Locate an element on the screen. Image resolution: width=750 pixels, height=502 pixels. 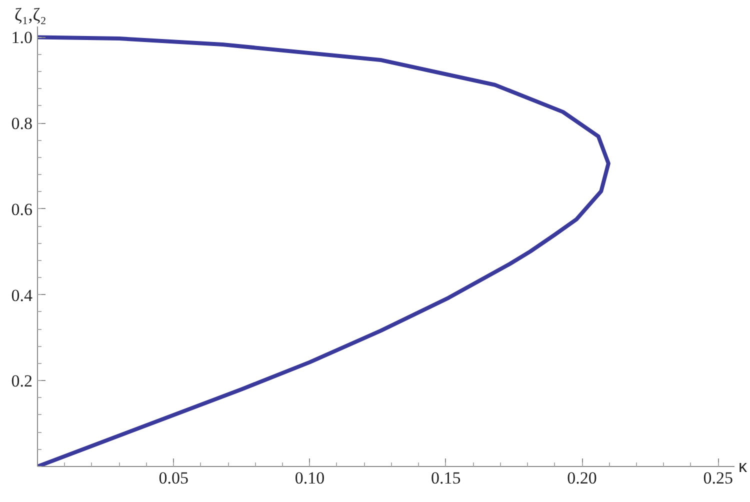
x-tick-label: 0.10 is located at coordinates (309, 478).